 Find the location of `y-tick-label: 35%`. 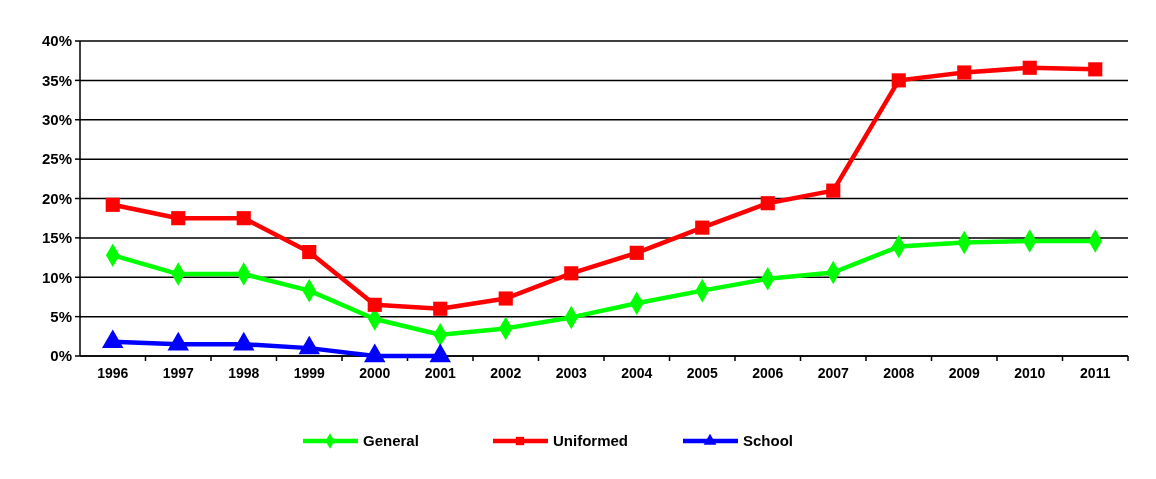

y-tick-label: 35% is located at coordinates (56, 80).